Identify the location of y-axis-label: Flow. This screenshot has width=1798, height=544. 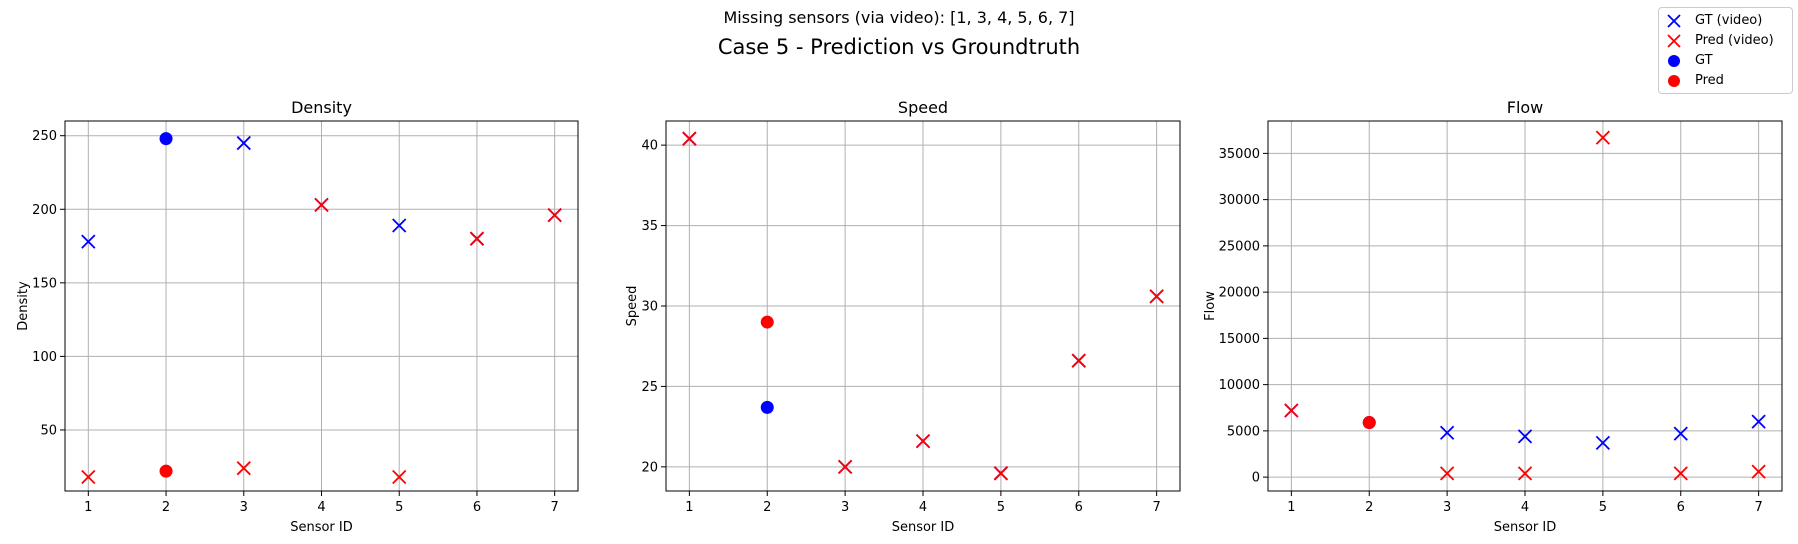
(1210, 306).